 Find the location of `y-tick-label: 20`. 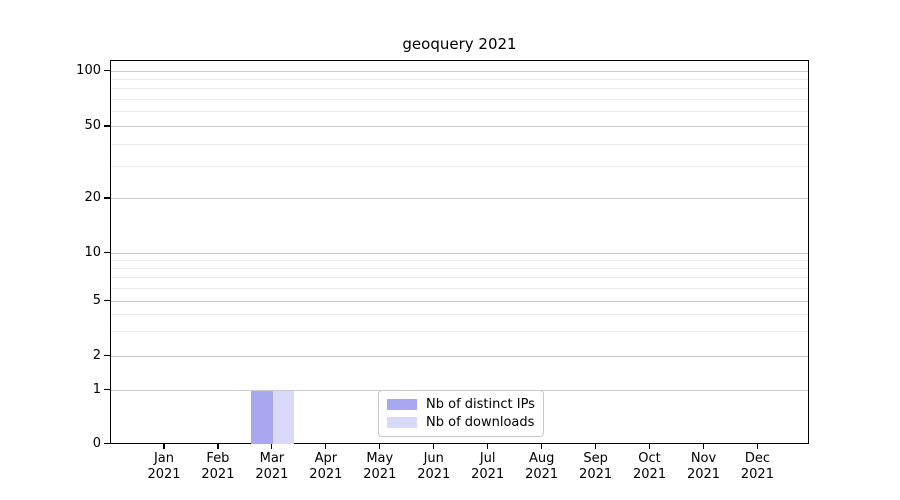

y-tick-label: 20 is located at coordinates (92, 197).